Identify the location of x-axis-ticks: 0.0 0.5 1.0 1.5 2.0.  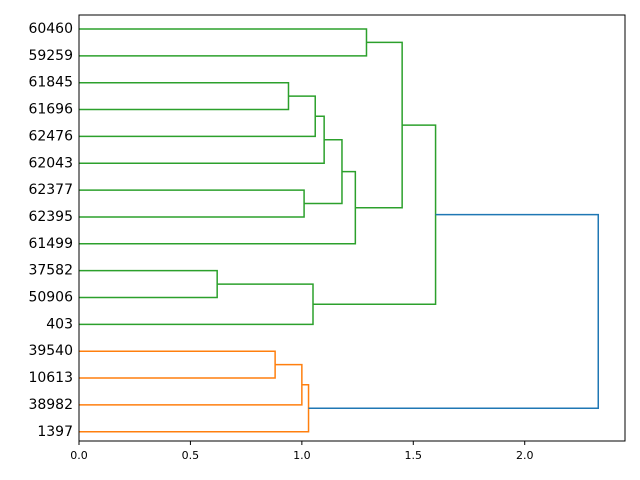
(301, 451).